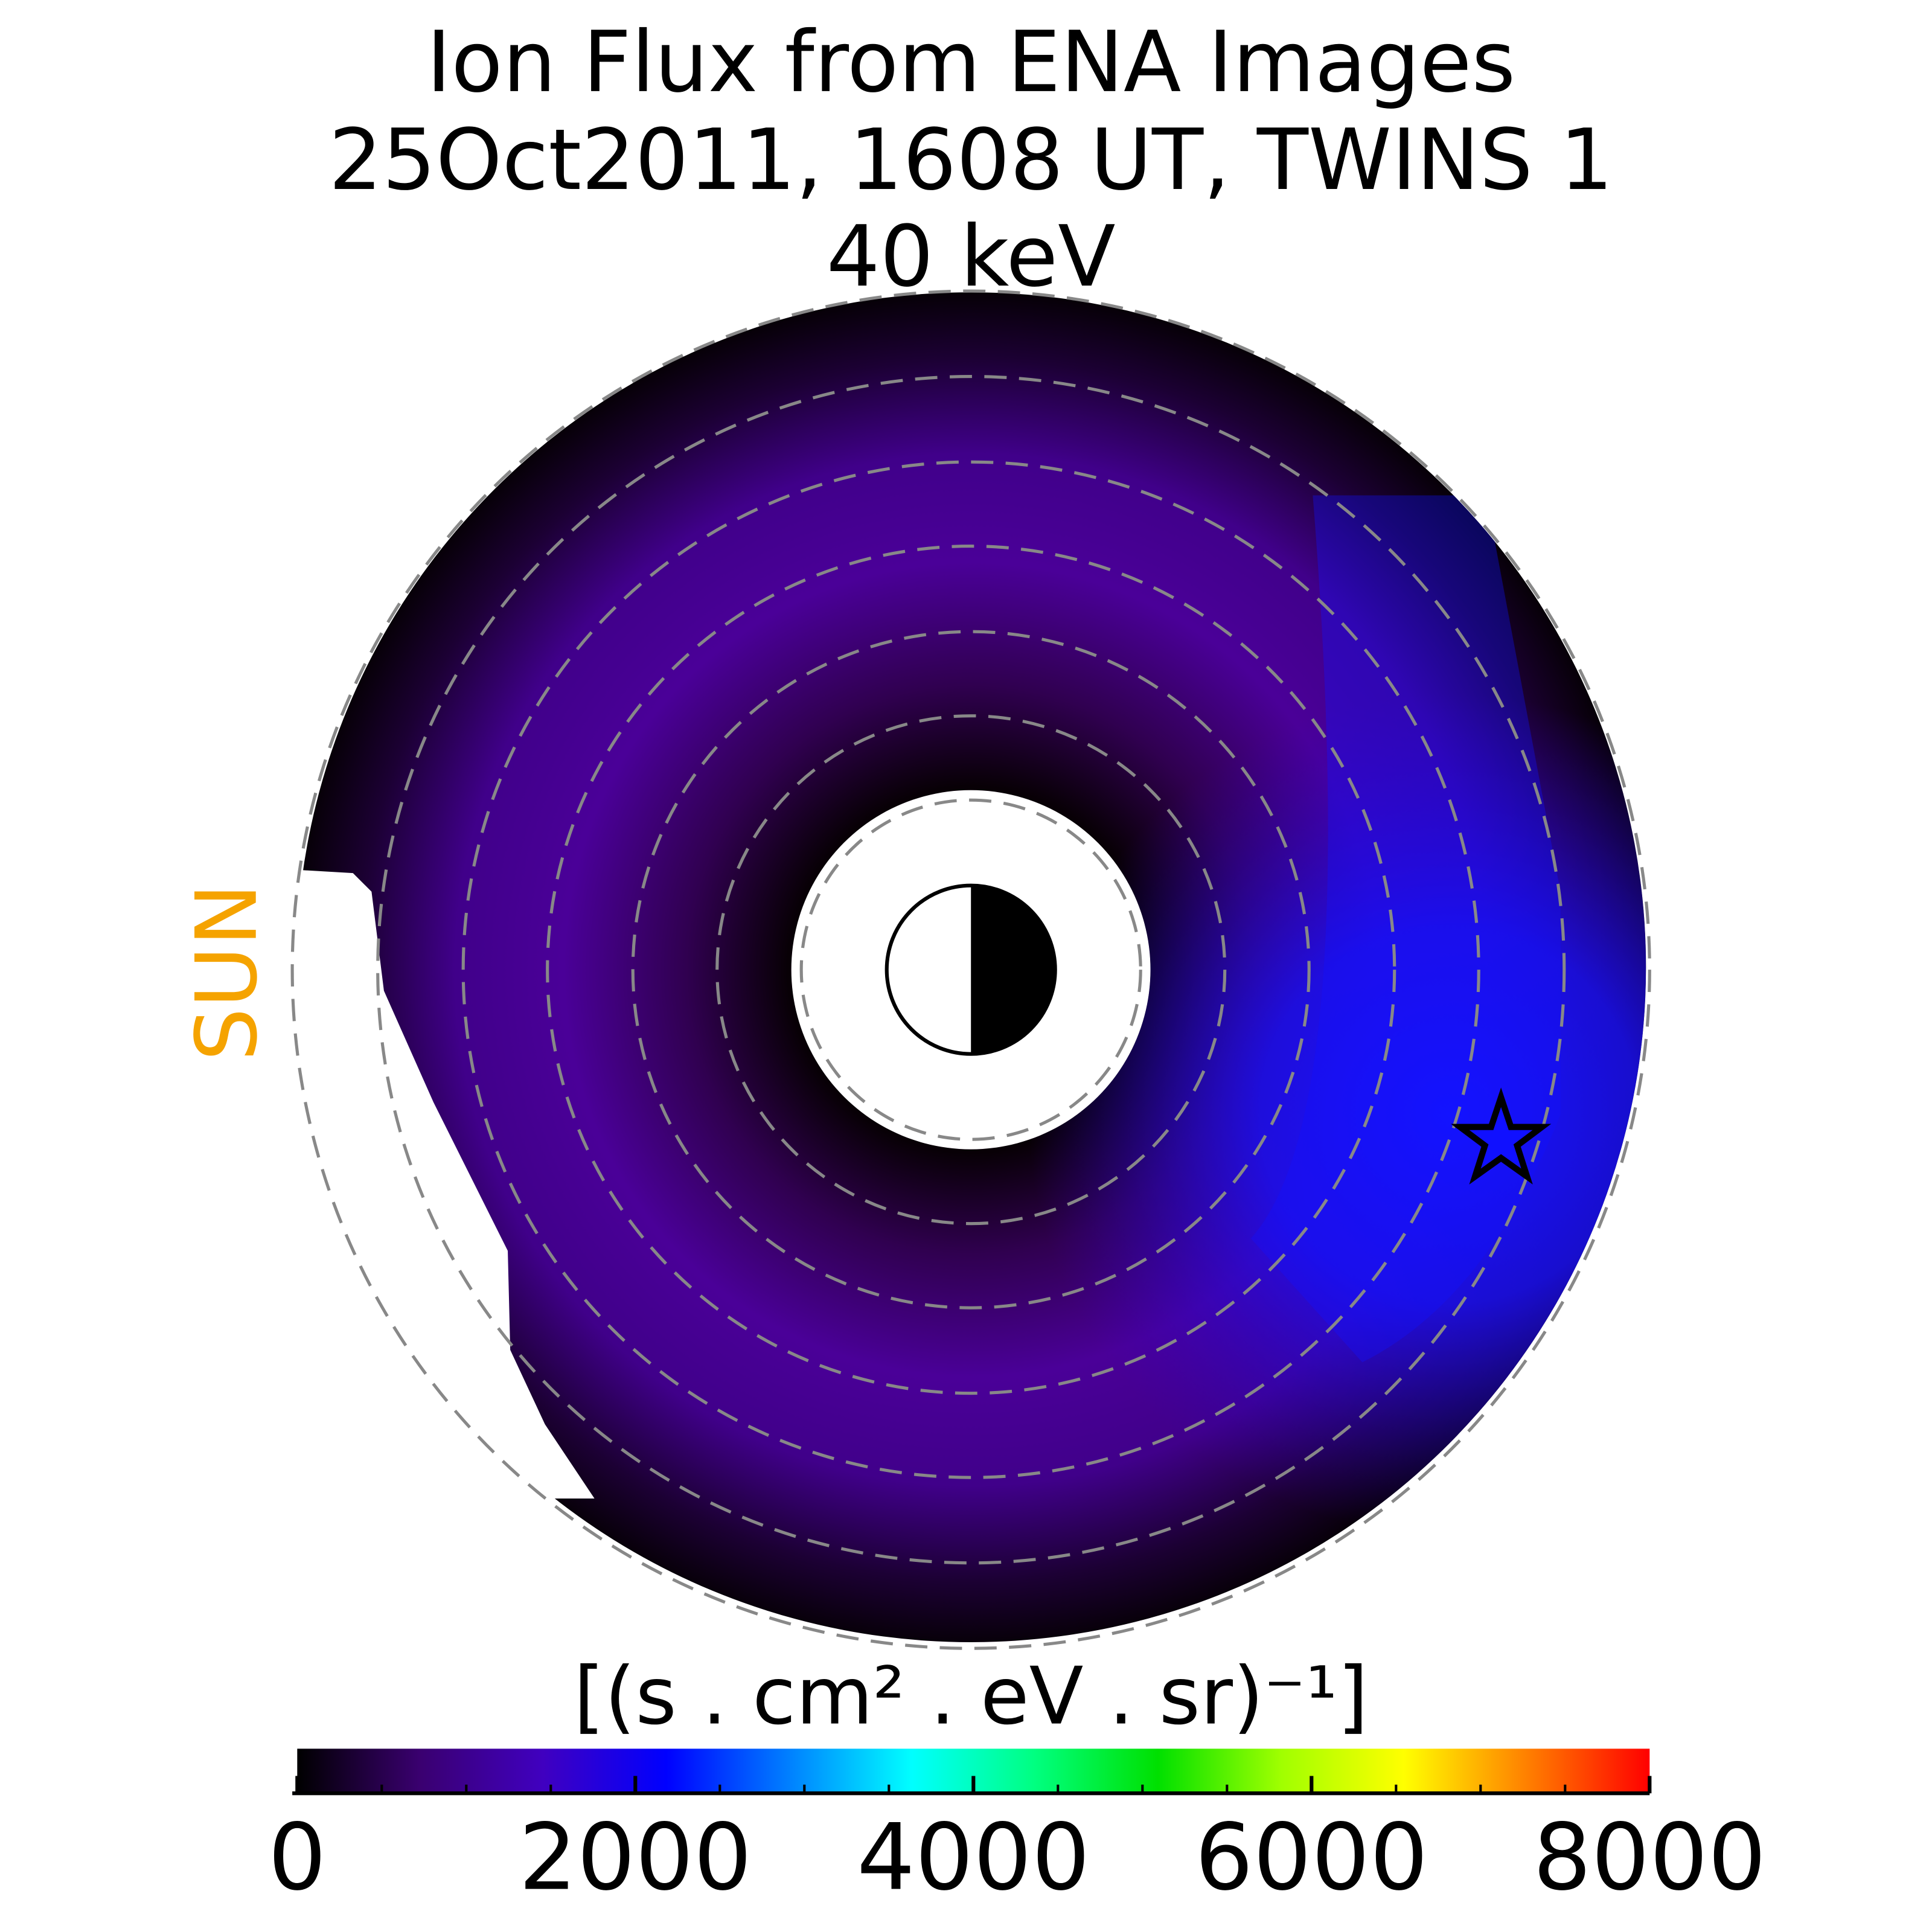 This screenshot has height=1932, width=1932. I want to click on colorbar-tick-label: 2000, so click(635, 1858).